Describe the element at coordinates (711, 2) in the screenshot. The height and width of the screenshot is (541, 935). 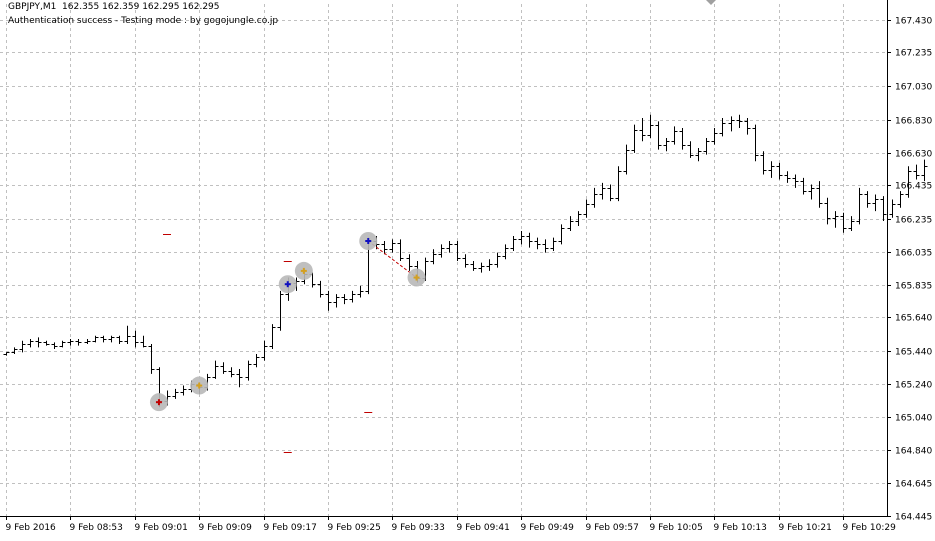
I see `scroll-shift-marker` at that location.